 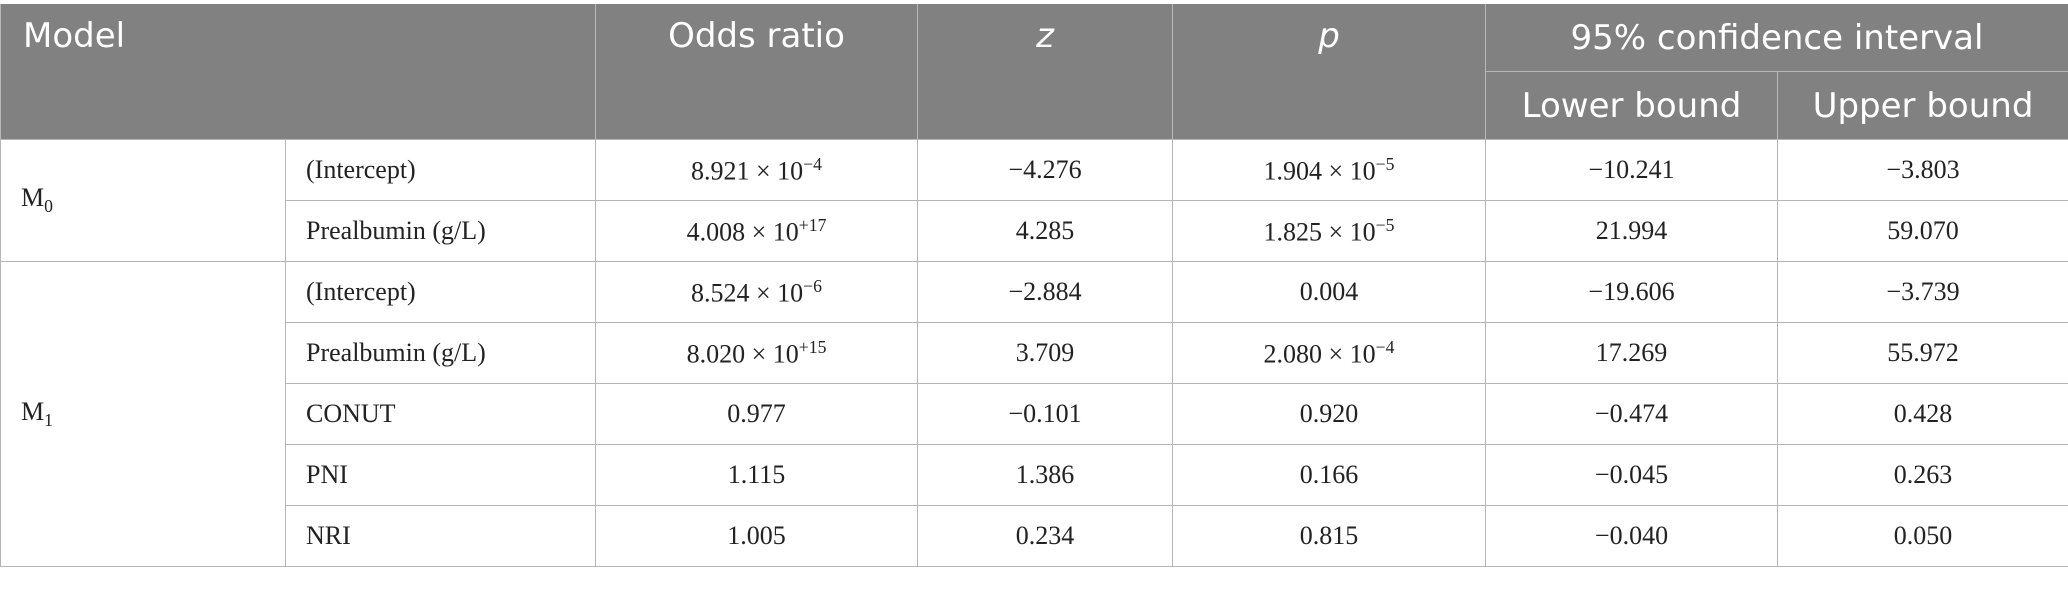 What do you see at coordinates (812, 224) in the screenshot?
I see `odds-ratio-cell-exponent: +17` at bounding box center [812, 224].